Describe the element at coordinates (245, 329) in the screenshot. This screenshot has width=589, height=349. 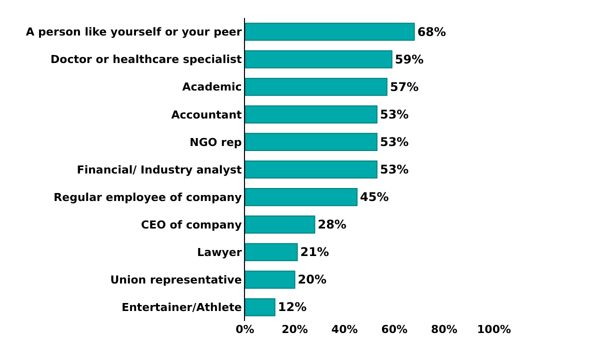
I see `x-tick-label: 0%` at that location.